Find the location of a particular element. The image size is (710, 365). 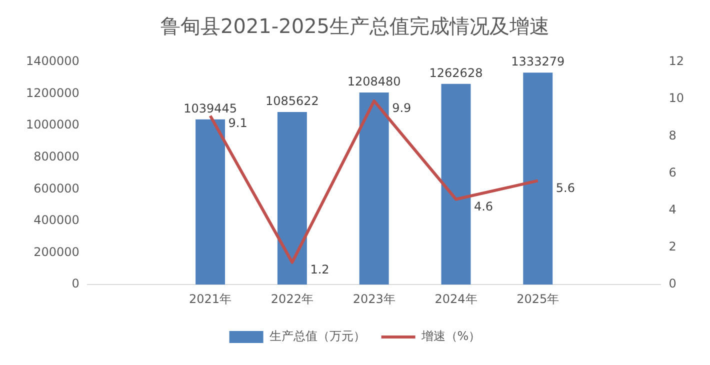

y2-tick-label: 6 is located at coordinates (672, 172).